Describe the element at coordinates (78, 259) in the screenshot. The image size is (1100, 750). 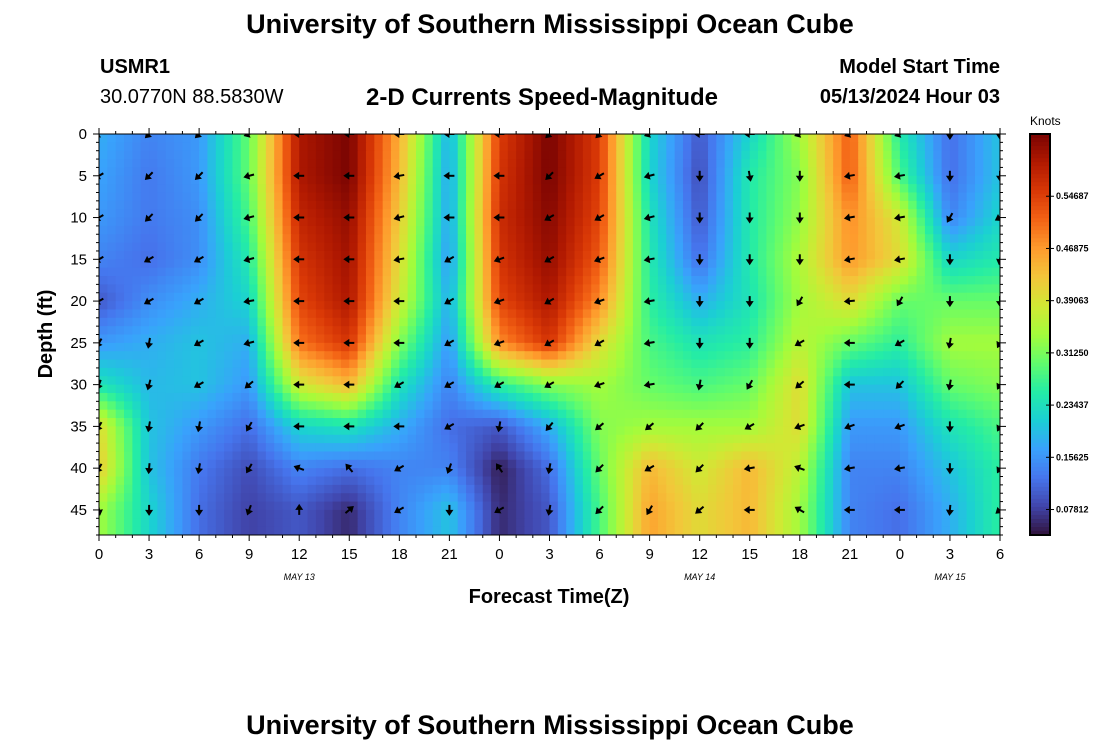
I see `y-tick-label: 15` at that location.